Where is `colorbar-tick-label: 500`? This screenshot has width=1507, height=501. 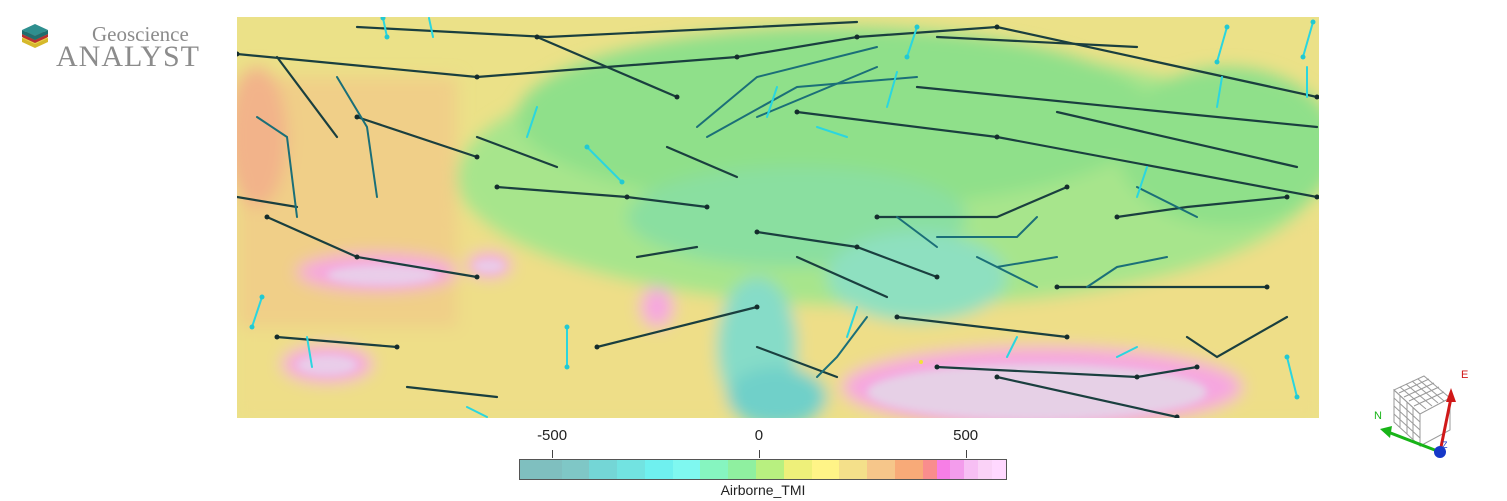 colorbar-tick-label: 500 is located at coordinates (966, 435).